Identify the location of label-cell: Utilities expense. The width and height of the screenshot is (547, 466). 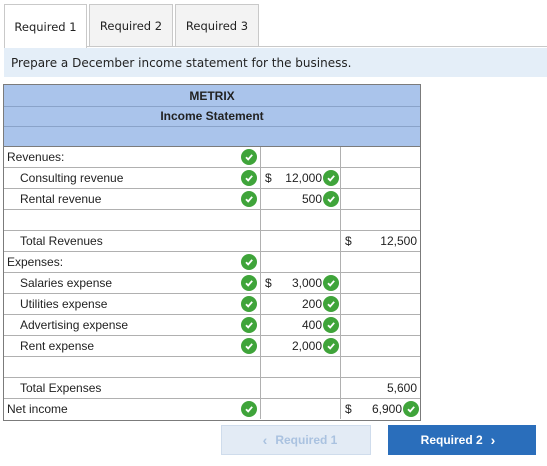
(132, 304).